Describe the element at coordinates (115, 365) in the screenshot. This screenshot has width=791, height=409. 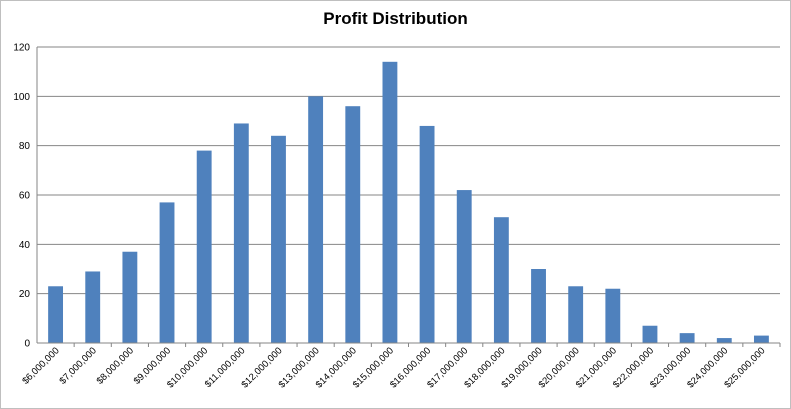
I see `x-tick-label: $8,000,000` at that location.